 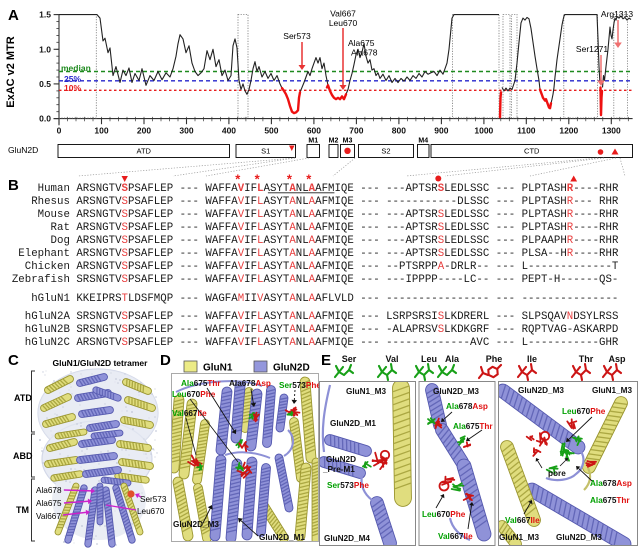 What do you see at coordinates (45, 119) in the screenshot?
I see `svg-text: 0.0` at bounding box center [45, 119].